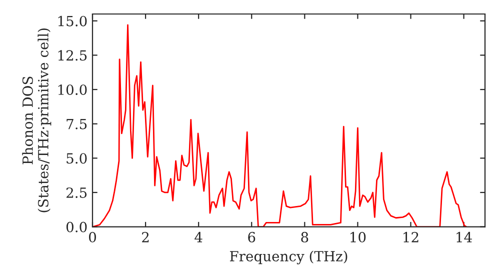 This screenshot has height=280, width=500. What do you see at coordinates (72, 55) in the screenshot?
I see `y-tick-label: 12.5` at bounding box center [72, 55].